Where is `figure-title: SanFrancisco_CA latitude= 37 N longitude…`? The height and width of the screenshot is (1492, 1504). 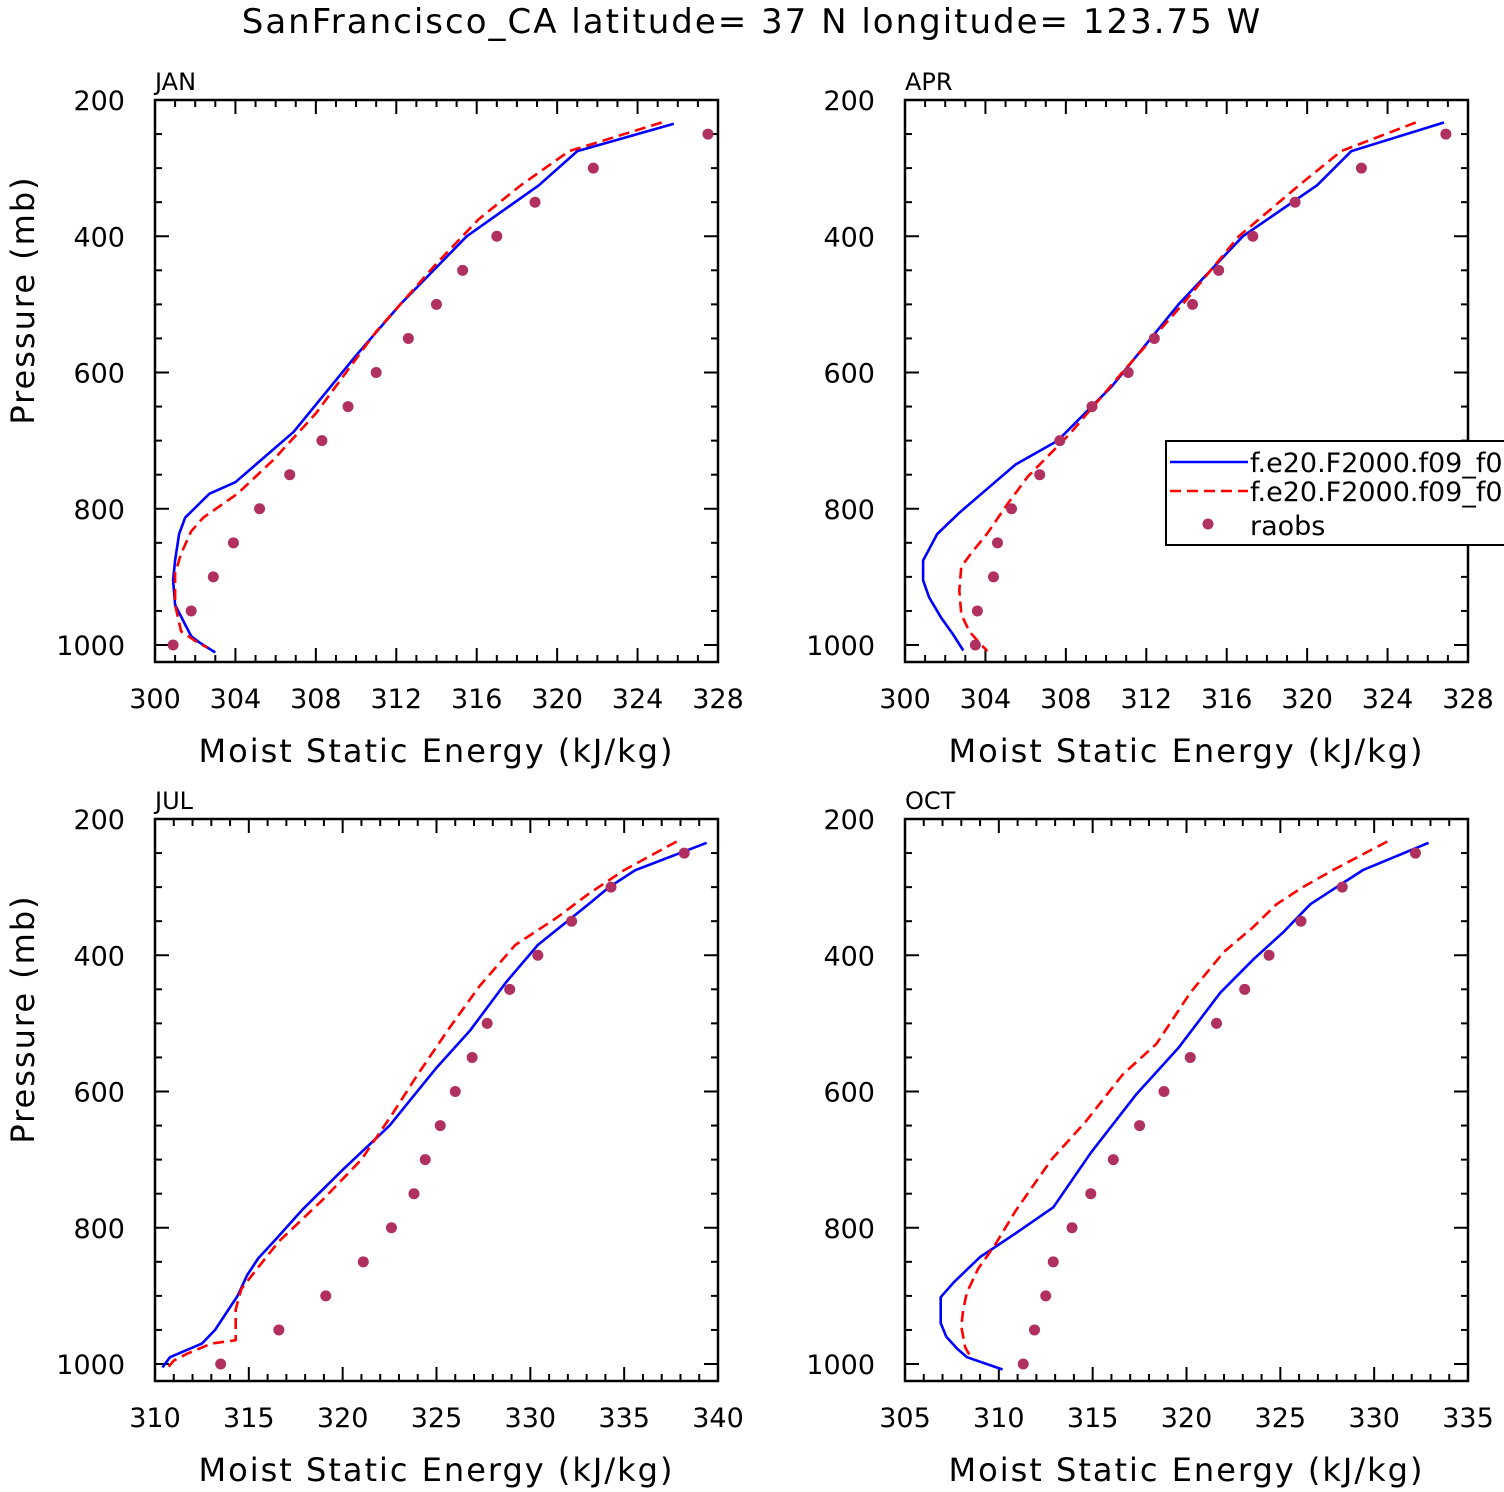 figure-title: SanFrancisco_CA latitude= 37 N longitude… is located at coordinates (752, 22).